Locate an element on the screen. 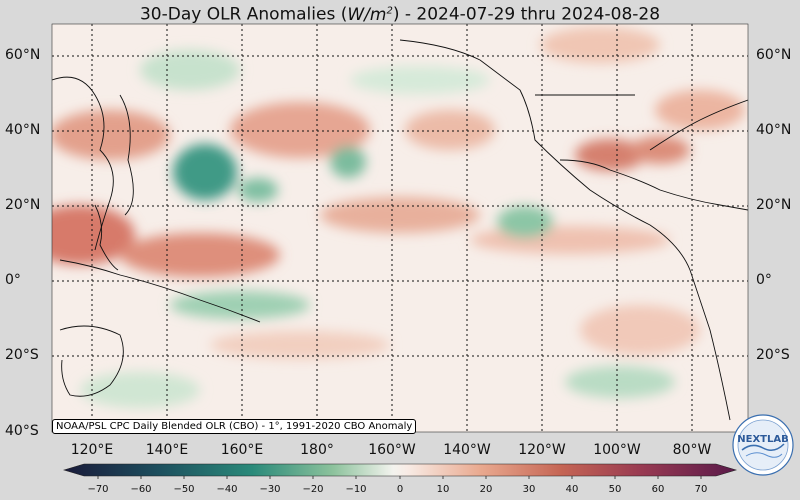  lon-label-180: 180° is located at coordinates (317, 450).